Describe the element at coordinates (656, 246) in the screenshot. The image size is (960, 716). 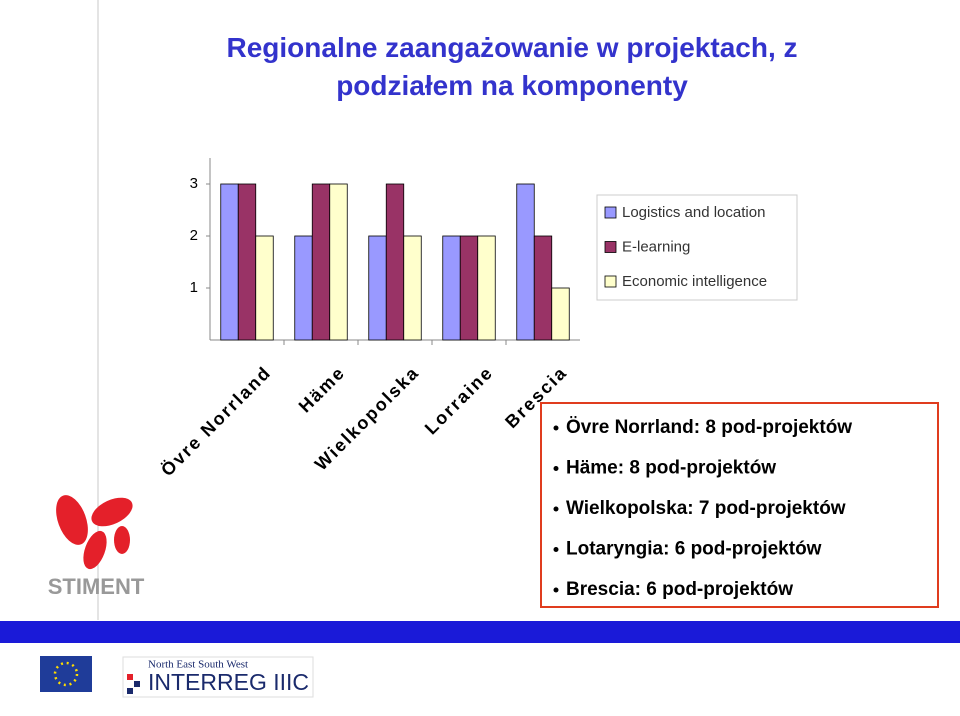
I see `legend-label: E-learning` at that location.